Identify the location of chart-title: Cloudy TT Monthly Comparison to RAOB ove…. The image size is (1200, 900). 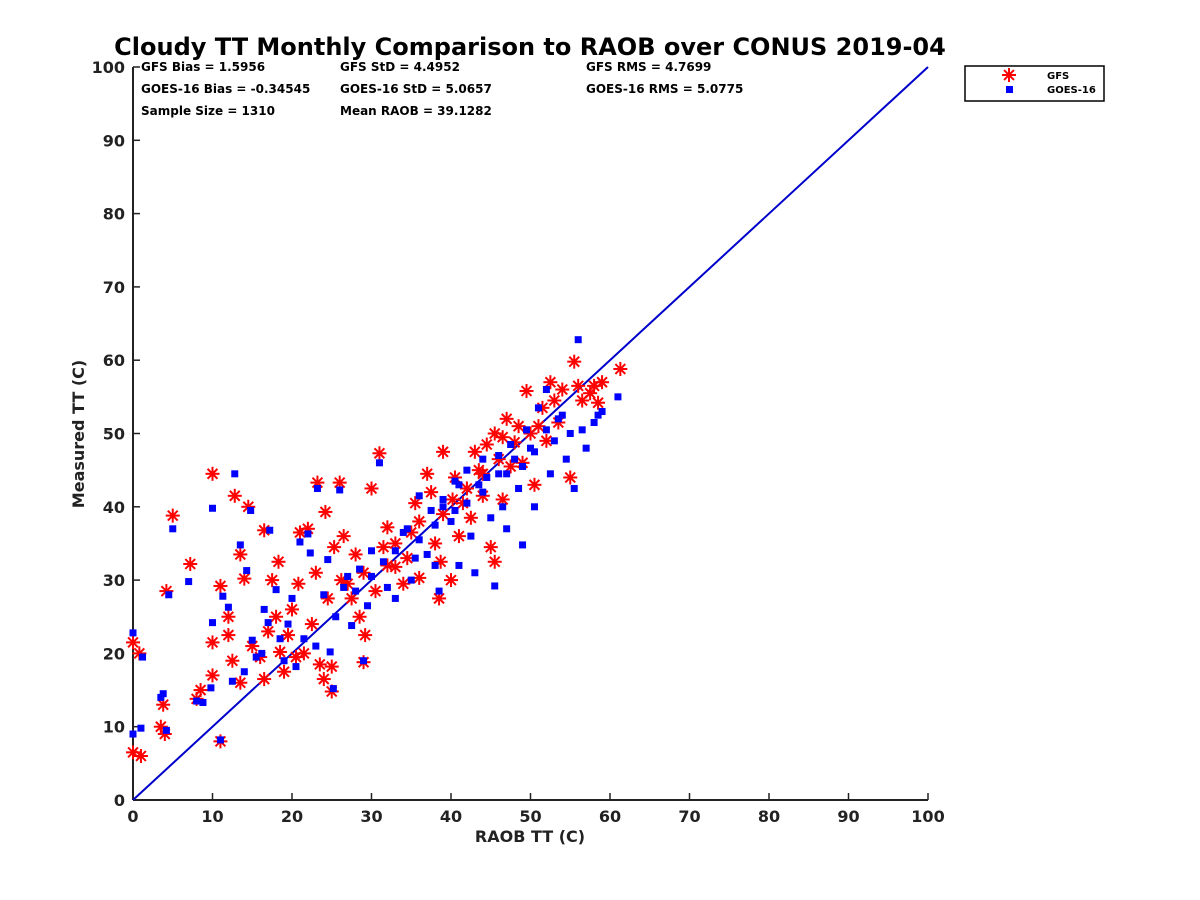
(530, 47).